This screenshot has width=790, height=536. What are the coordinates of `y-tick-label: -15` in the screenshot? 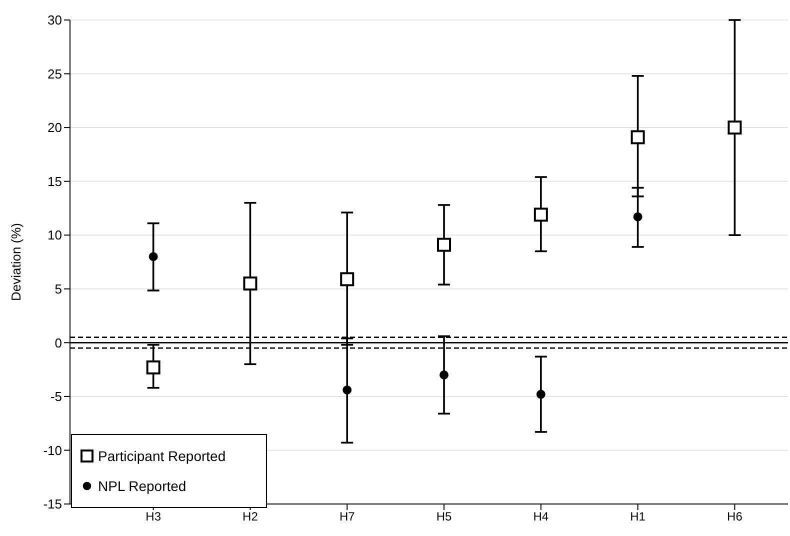 It's located at (52, 504).